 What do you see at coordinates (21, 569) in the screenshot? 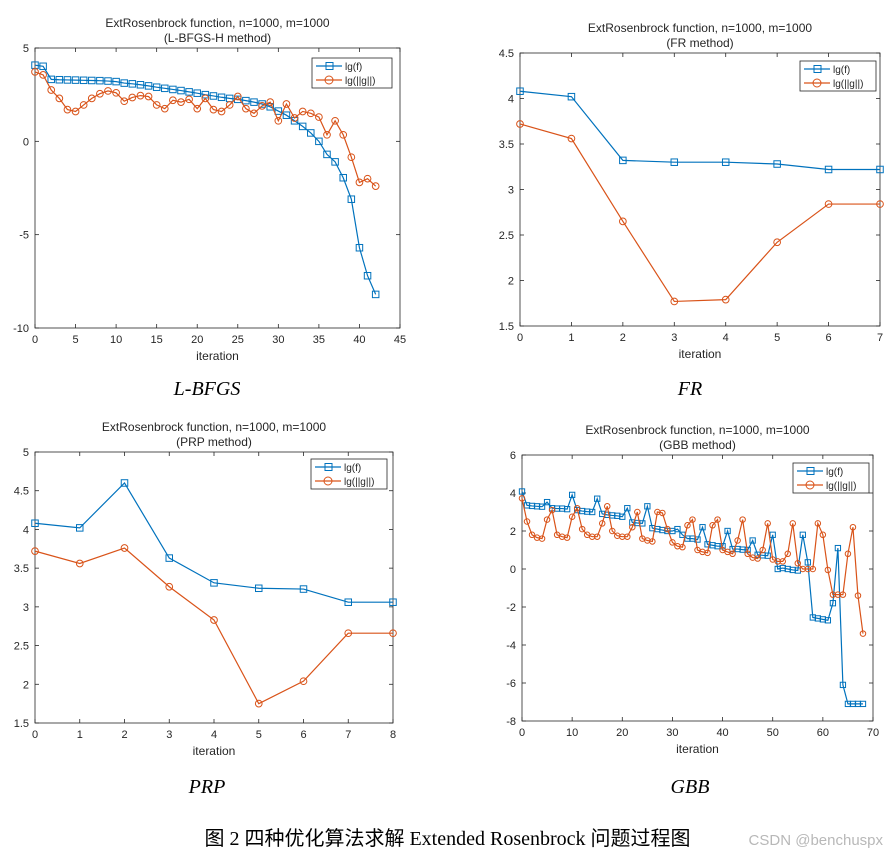
I see `y-tick-label: 3.5` at bounding box center [21, 569].